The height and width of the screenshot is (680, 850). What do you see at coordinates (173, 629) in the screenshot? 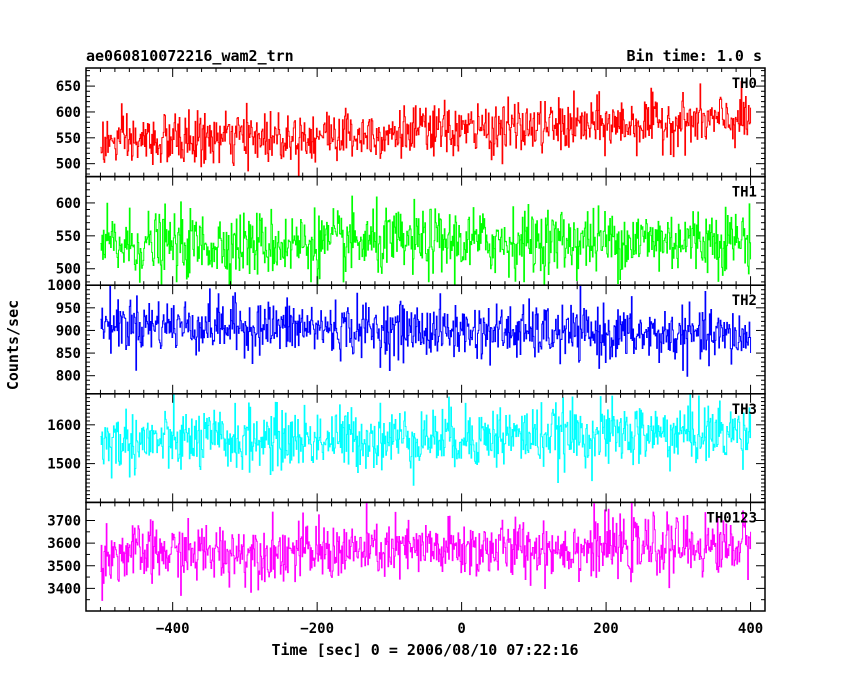
I see `x-tick-label: −400` at bounding box center [173, 629].